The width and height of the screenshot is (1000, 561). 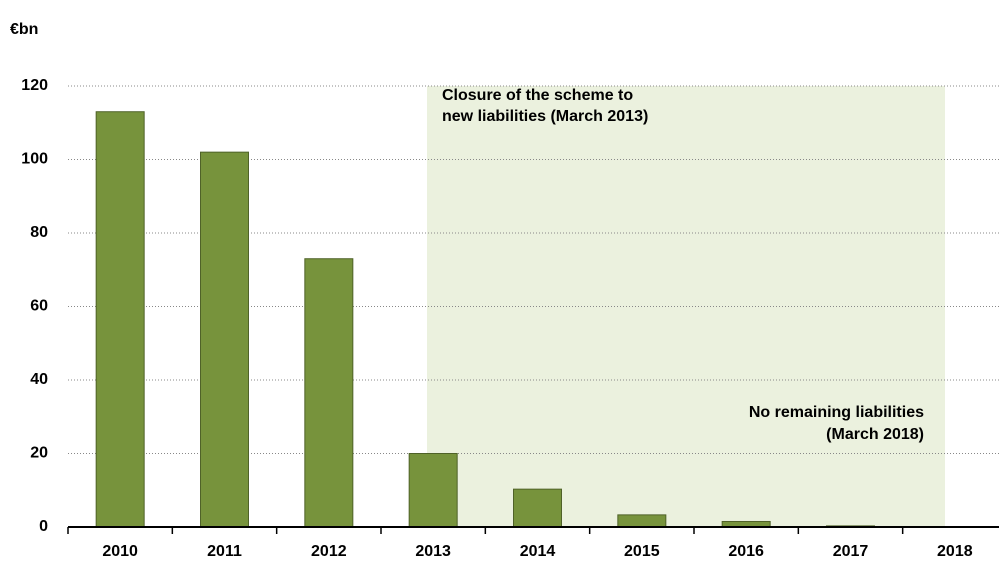 I want to click on y-tick-label: 0, so click(x=43, y=526).